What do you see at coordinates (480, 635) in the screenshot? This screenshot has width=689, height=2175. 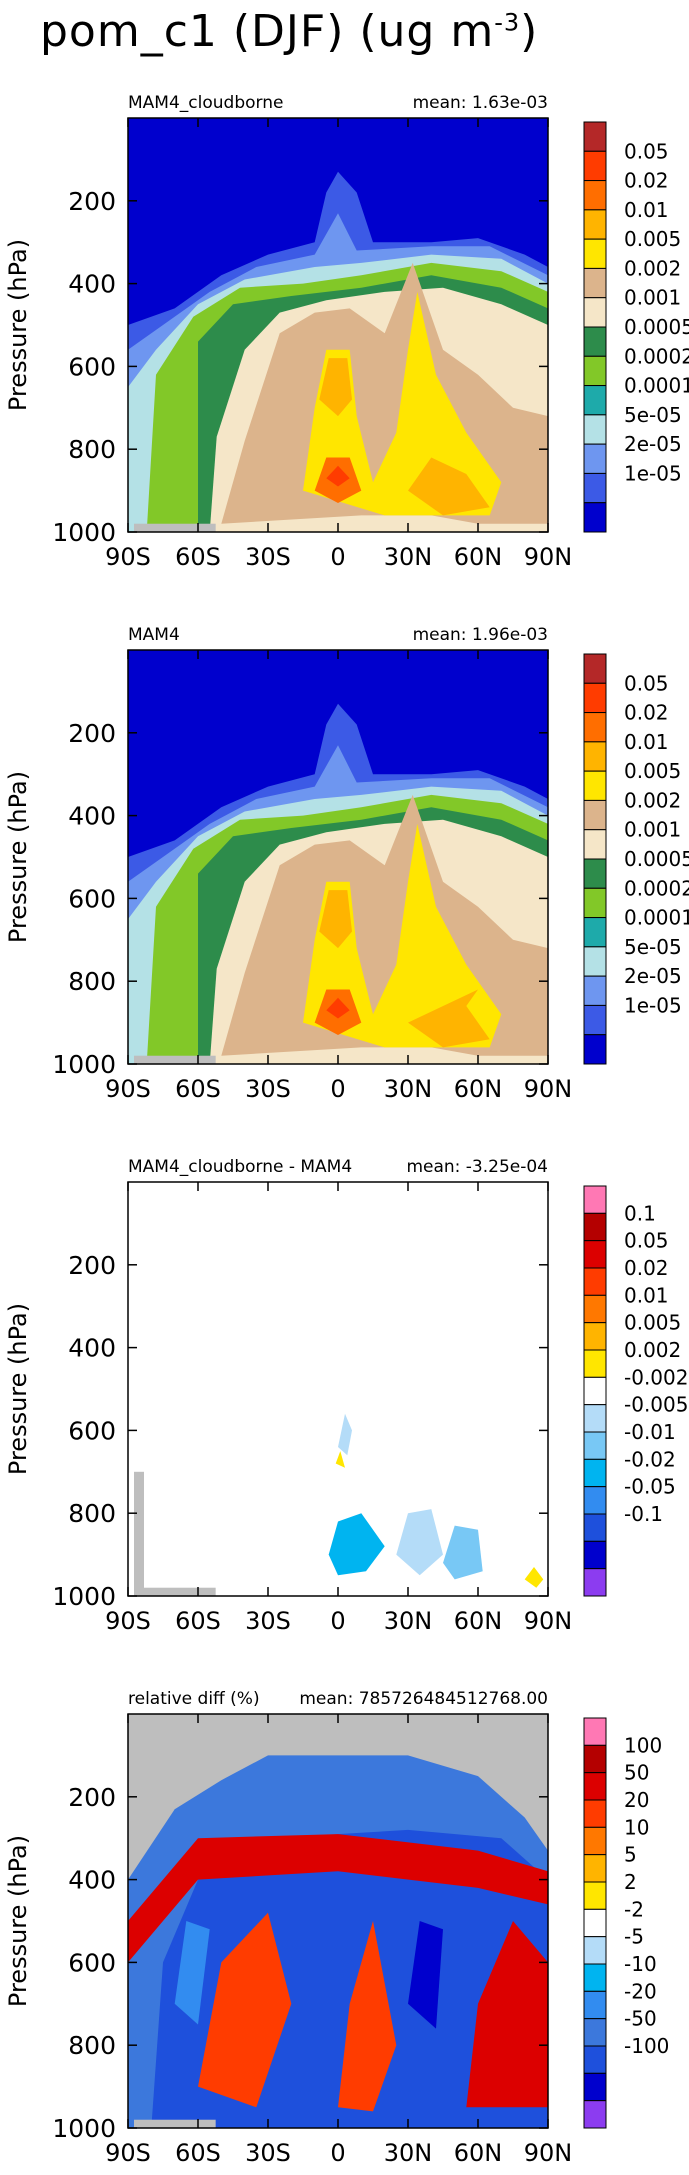 I see `panel-mean-label: mean: 1.96e-03` at bounding box center [480, 635].